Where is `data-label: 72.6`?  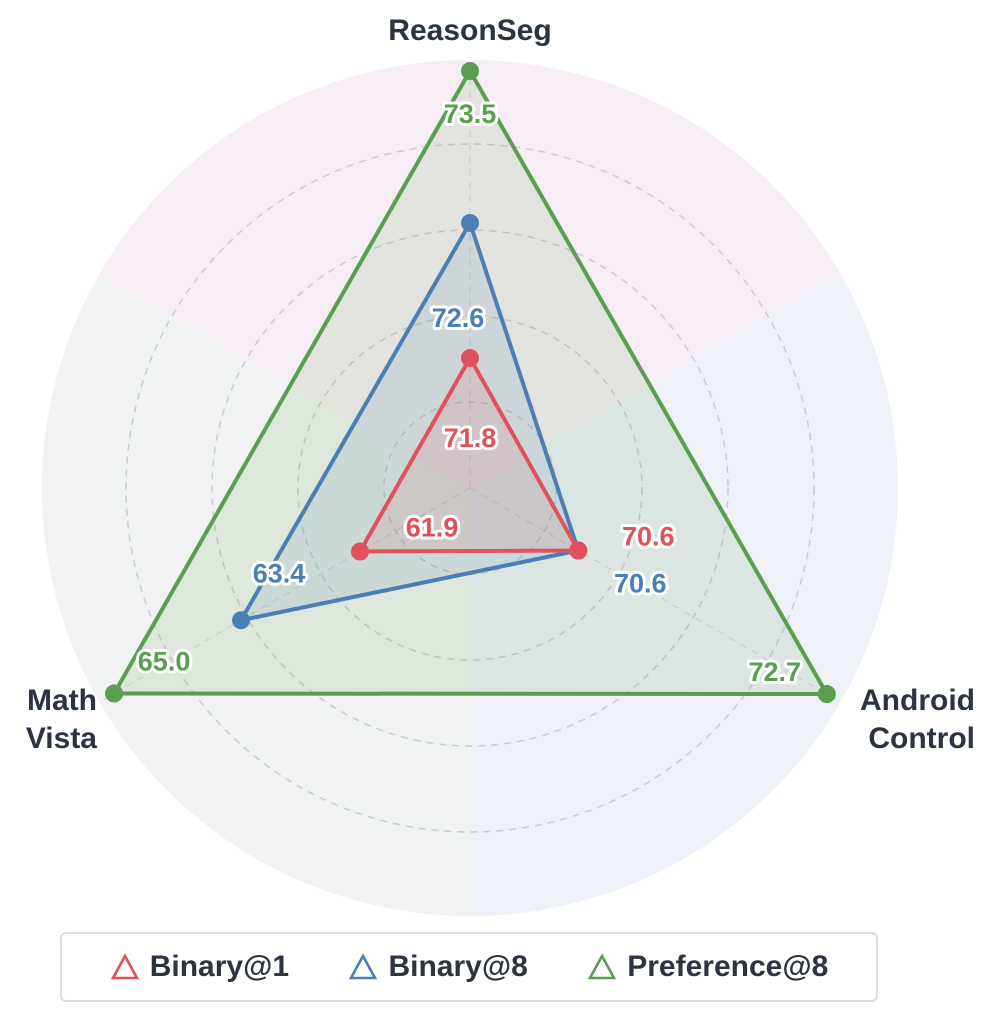 data-label: 72.6 is located at coordinates (458, 318).